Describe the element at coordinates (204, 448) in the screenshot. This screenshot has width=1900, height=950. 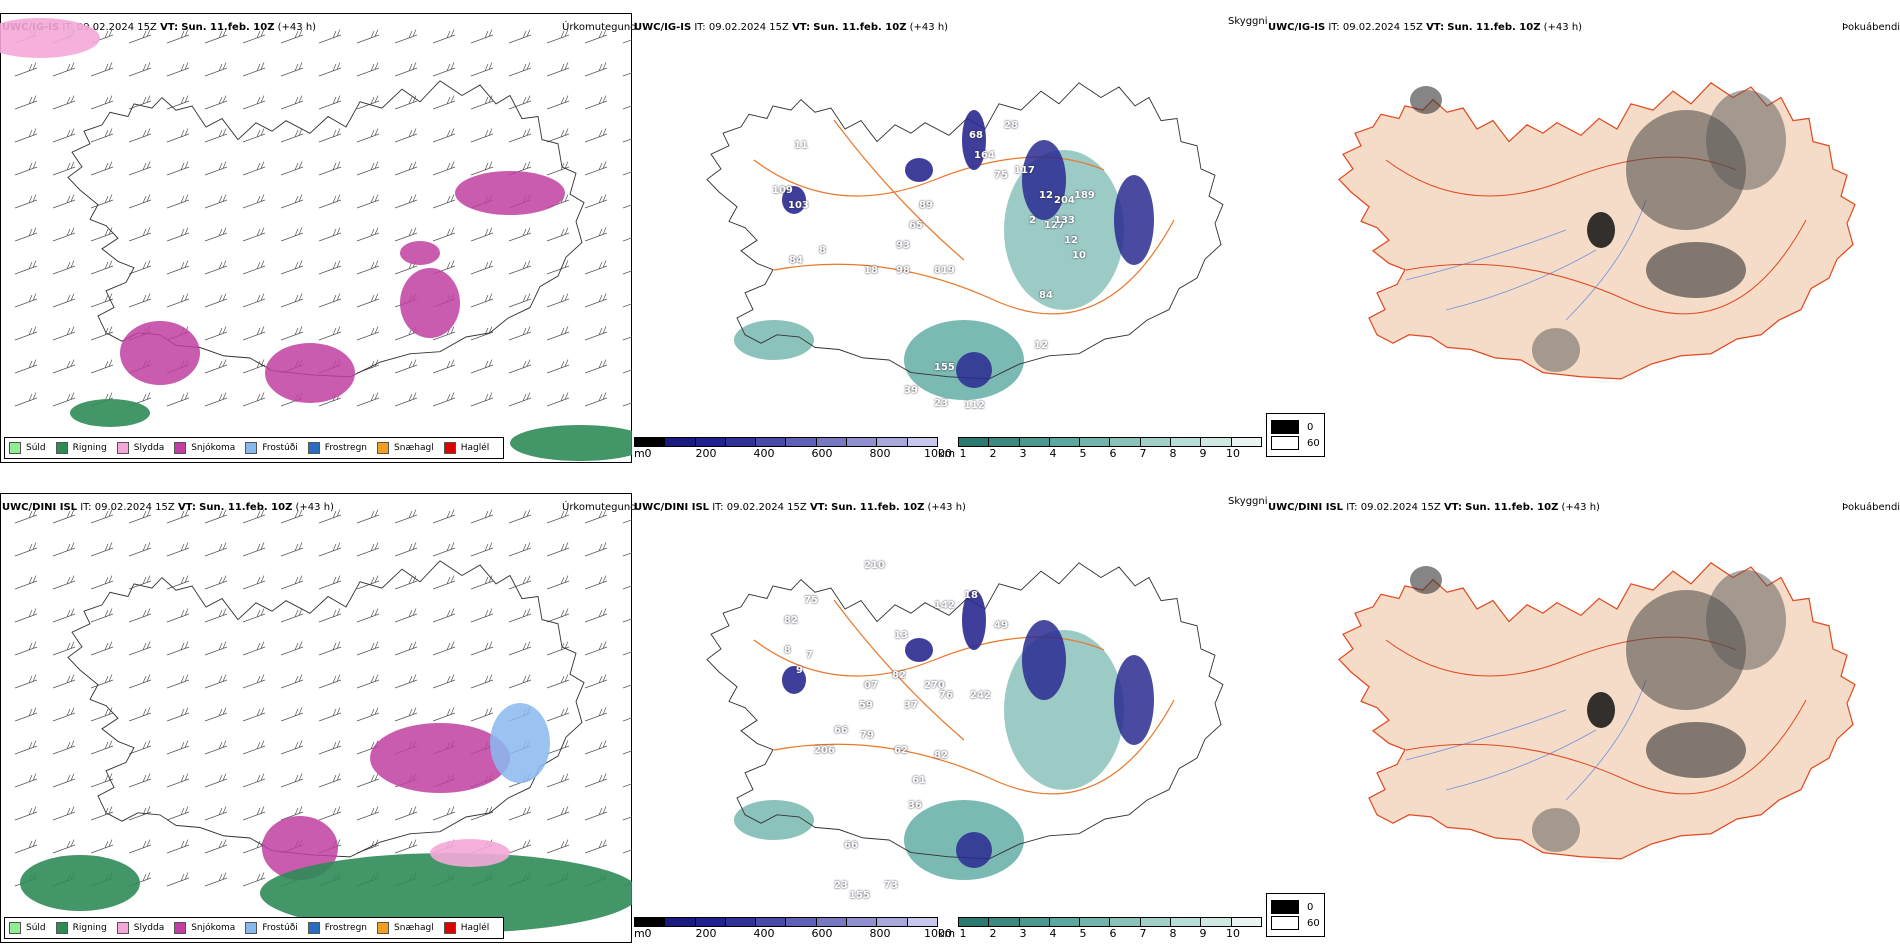
I see `legend-item-snjókoma: Snjókoma` at that location.